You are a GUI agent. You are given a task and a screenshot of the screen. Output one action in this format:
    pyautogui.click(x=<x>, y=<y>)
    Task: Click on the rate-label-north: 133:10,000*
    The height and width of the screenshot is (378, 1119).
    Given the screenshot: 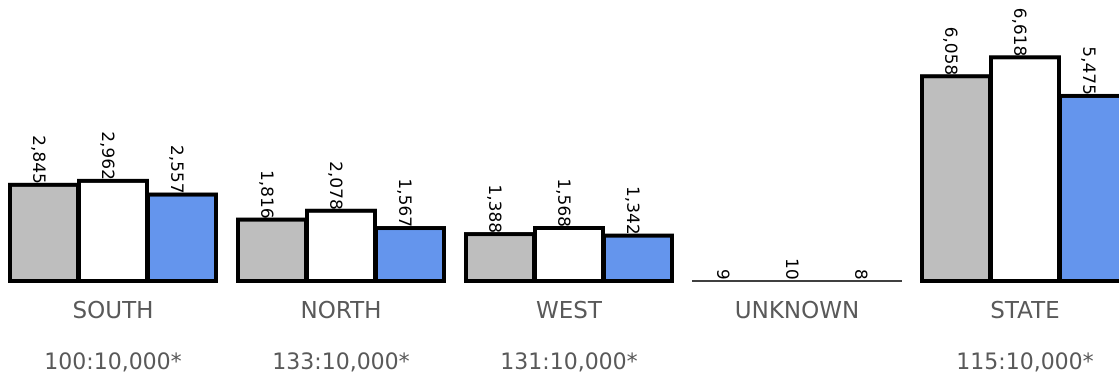 What is the action you would take?
    pyautogui.click(x=340, y=362)
    